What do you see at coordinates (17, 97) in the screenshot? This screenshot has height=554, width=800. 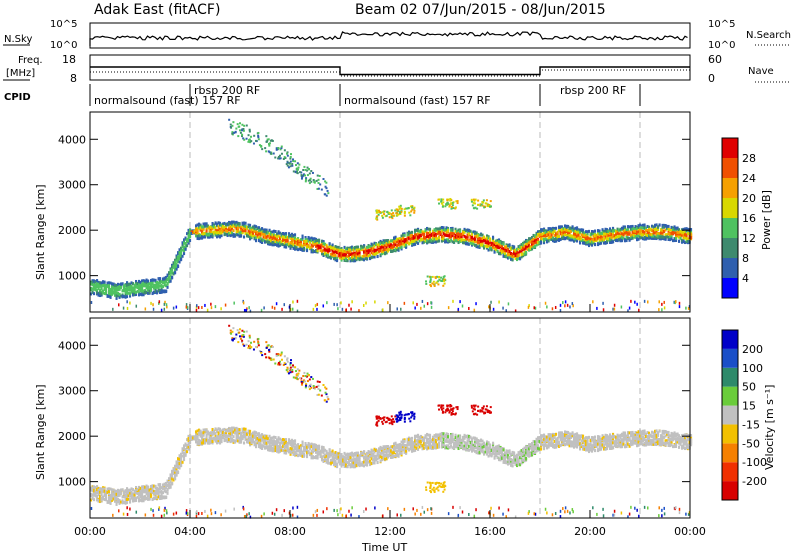 I see `cpid-label: CPID` at bounding box center [17, 97].